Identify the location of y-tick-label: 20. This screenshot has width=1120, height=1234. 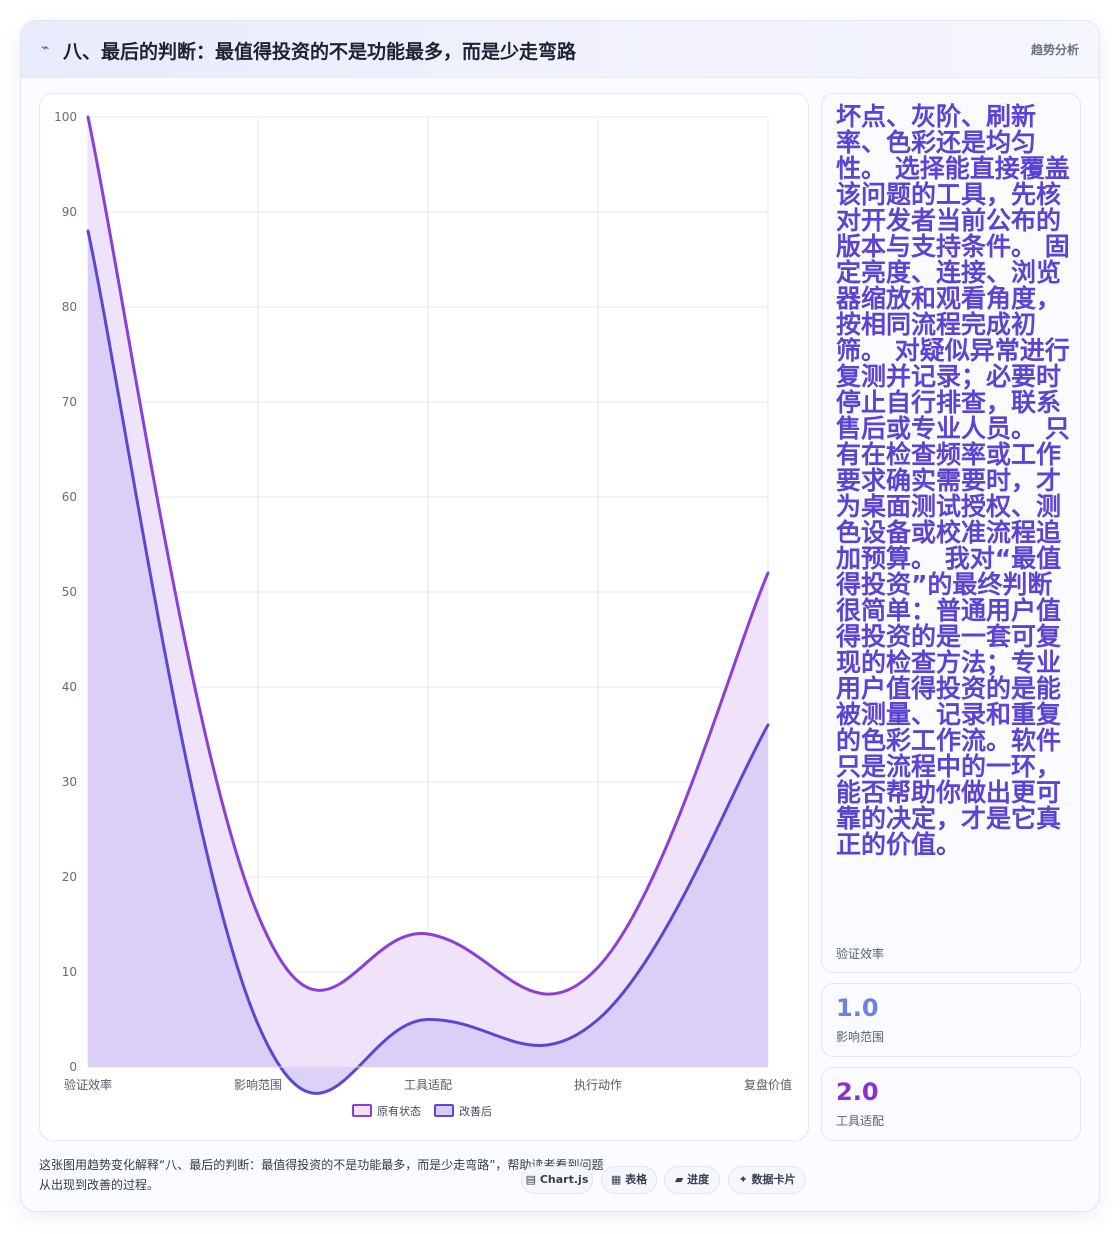
(69, 877).